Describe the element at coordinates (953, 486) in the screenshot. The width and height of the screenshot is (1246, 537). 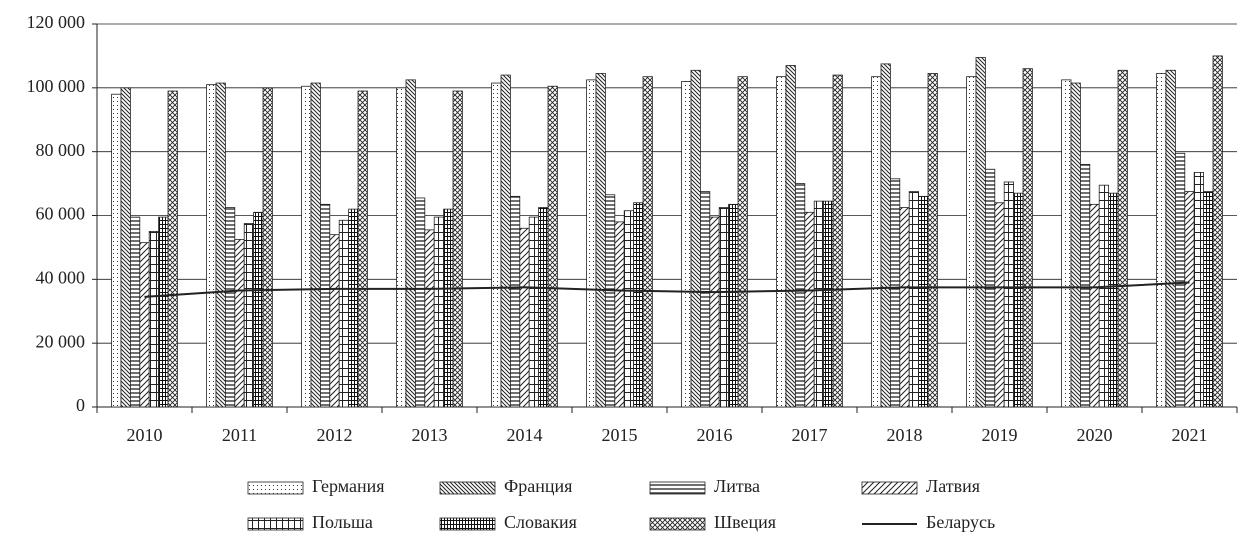
I see `legend-label: Латвия` at that location.